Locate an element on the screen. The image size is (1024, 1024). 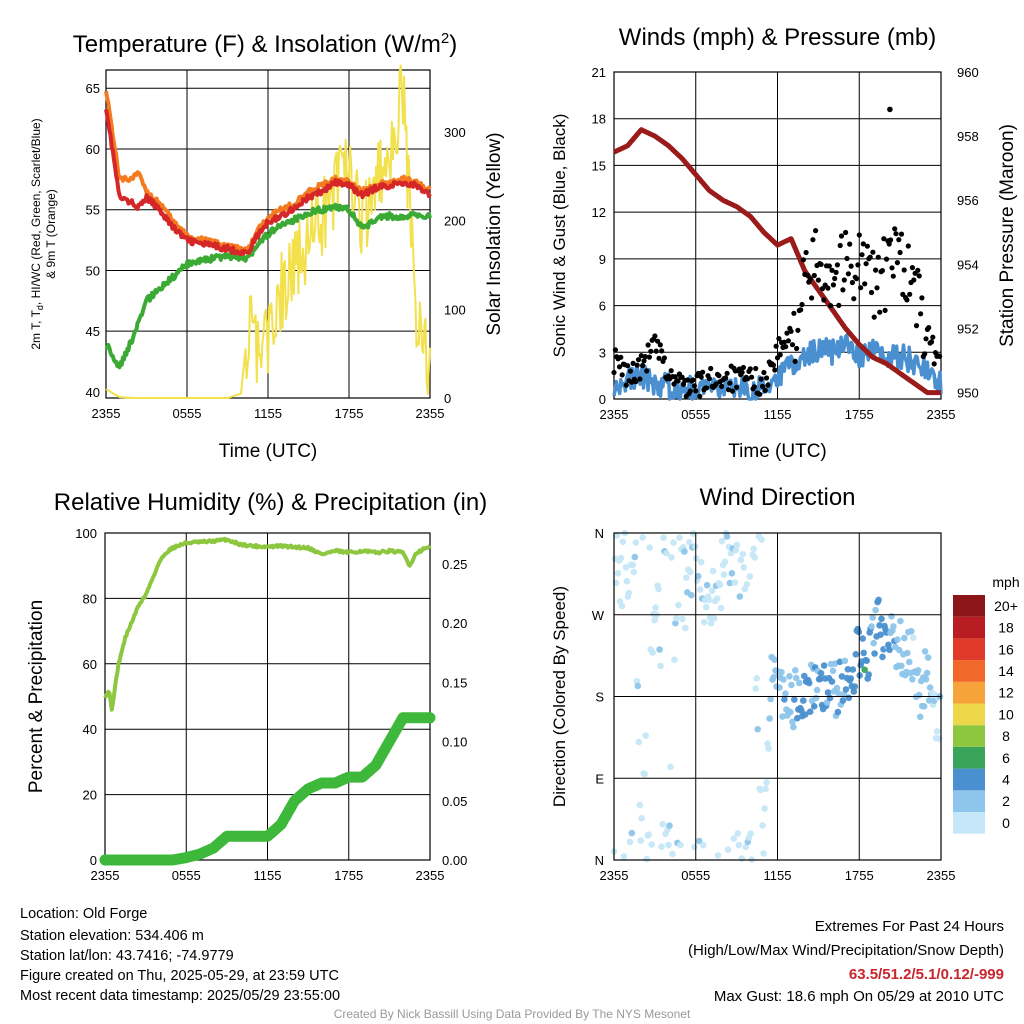
location-text: Location: Old Forge is located at coordinates (84, 914).